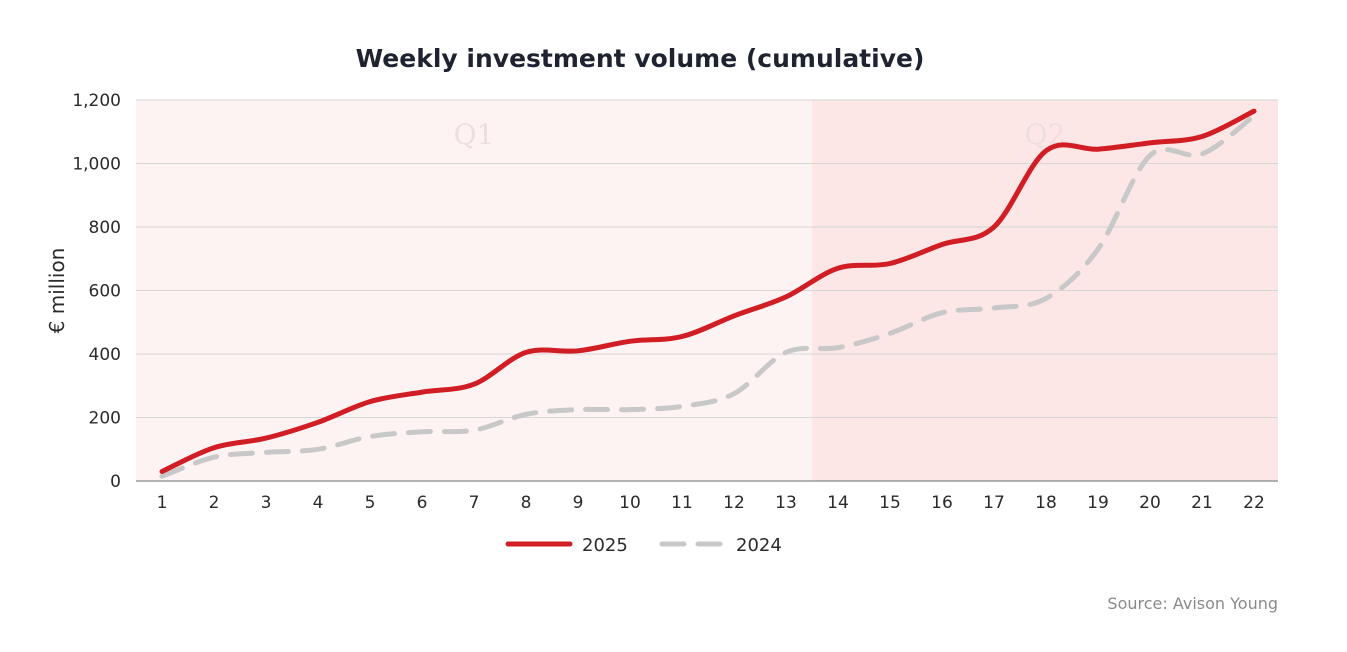 This screenshot has width=1347, height=652. What do you see at coordinates (1192, 603) in the screenshot?
I see `source-note: Source: Avison Young` at bounding box center [1192, 603].